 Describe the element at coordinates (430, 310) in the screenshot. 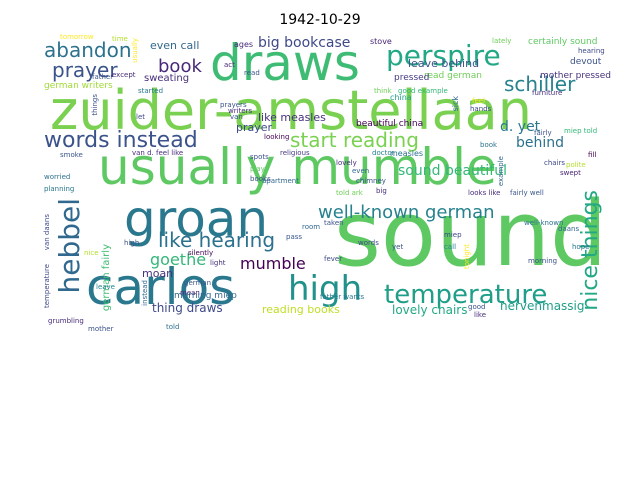

I see `word-lovely-chairs: lovely chairs` at that location.